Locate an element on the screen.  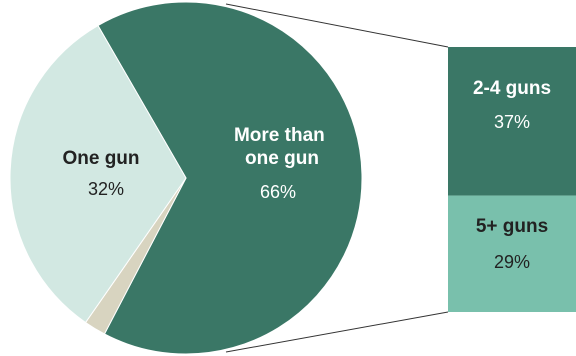
slice-label-one-gun: One gun is located at coordinates (100, 158).